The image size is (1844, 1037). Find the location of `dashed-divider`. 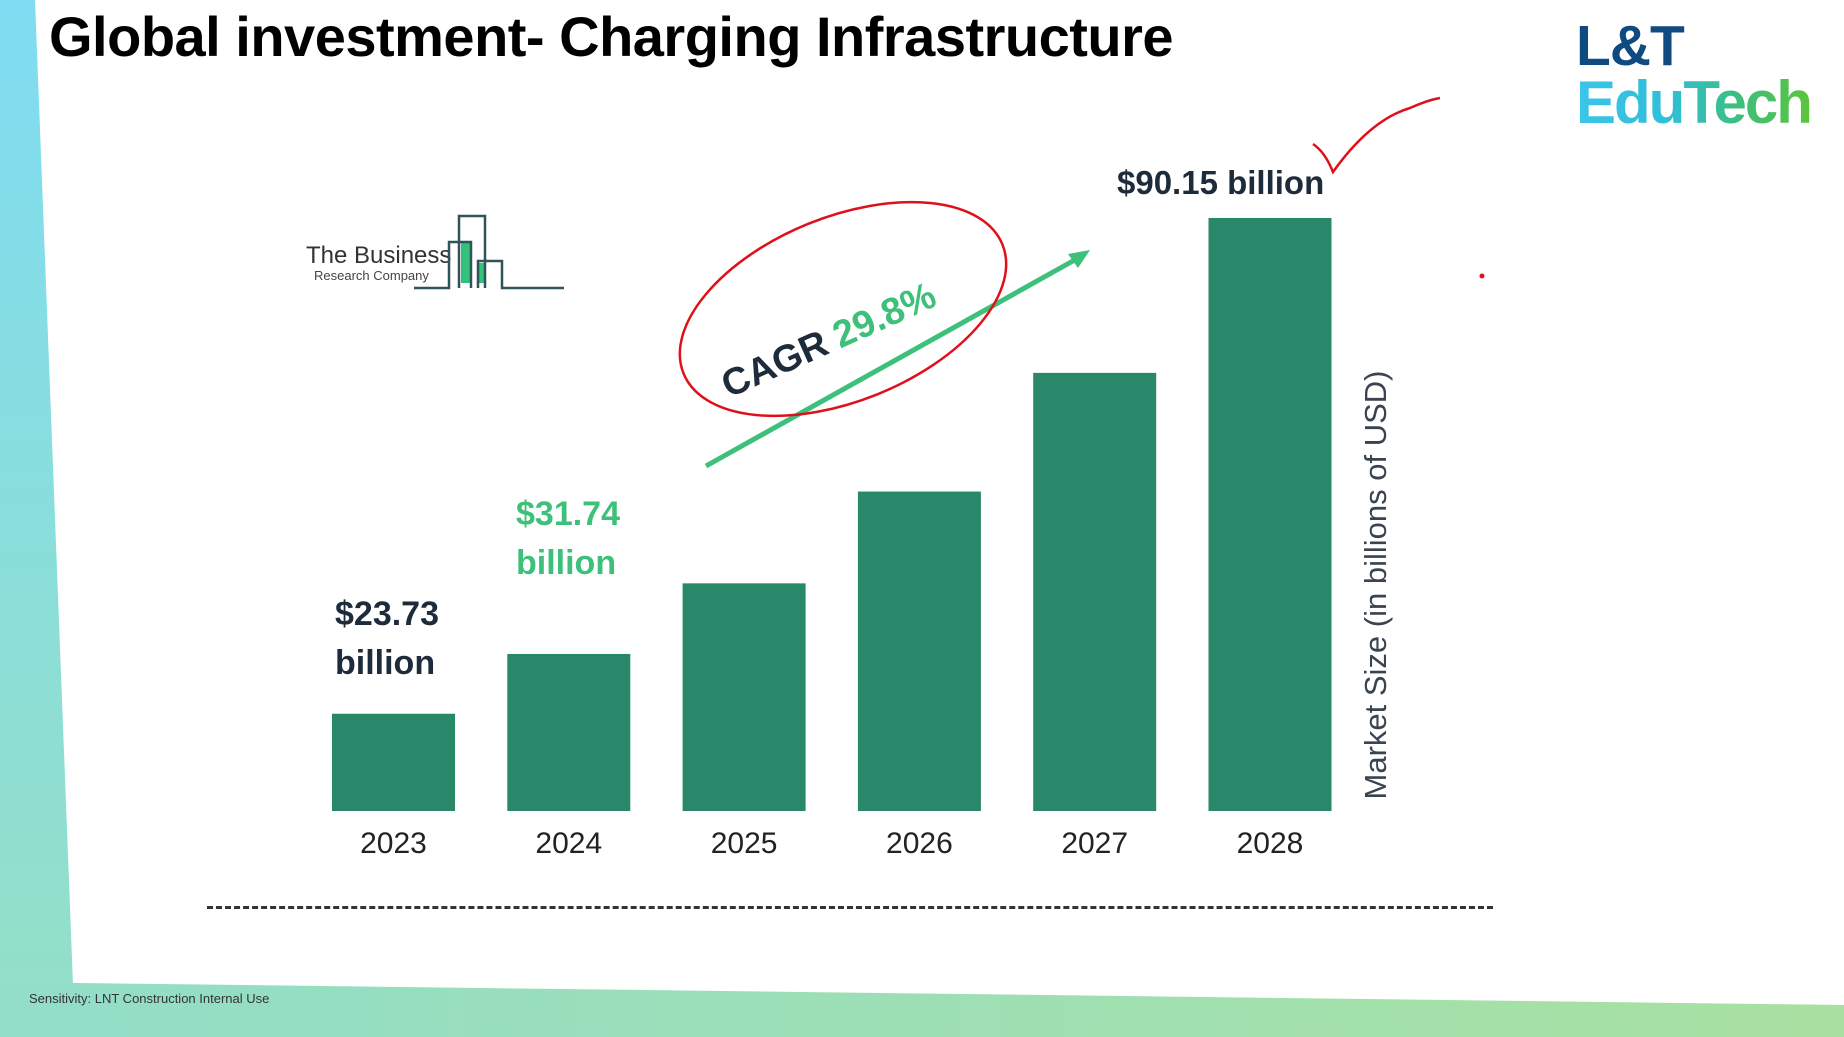

dashed-divider is located at coordinates (850, 907).